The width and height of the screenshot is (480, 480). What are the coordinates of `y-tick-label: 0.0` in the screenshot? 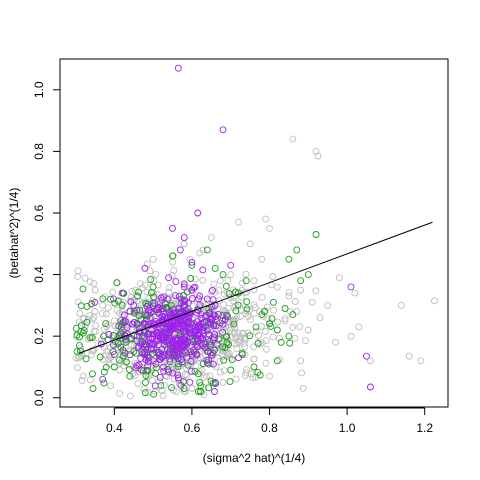 It's located at (39, 397).